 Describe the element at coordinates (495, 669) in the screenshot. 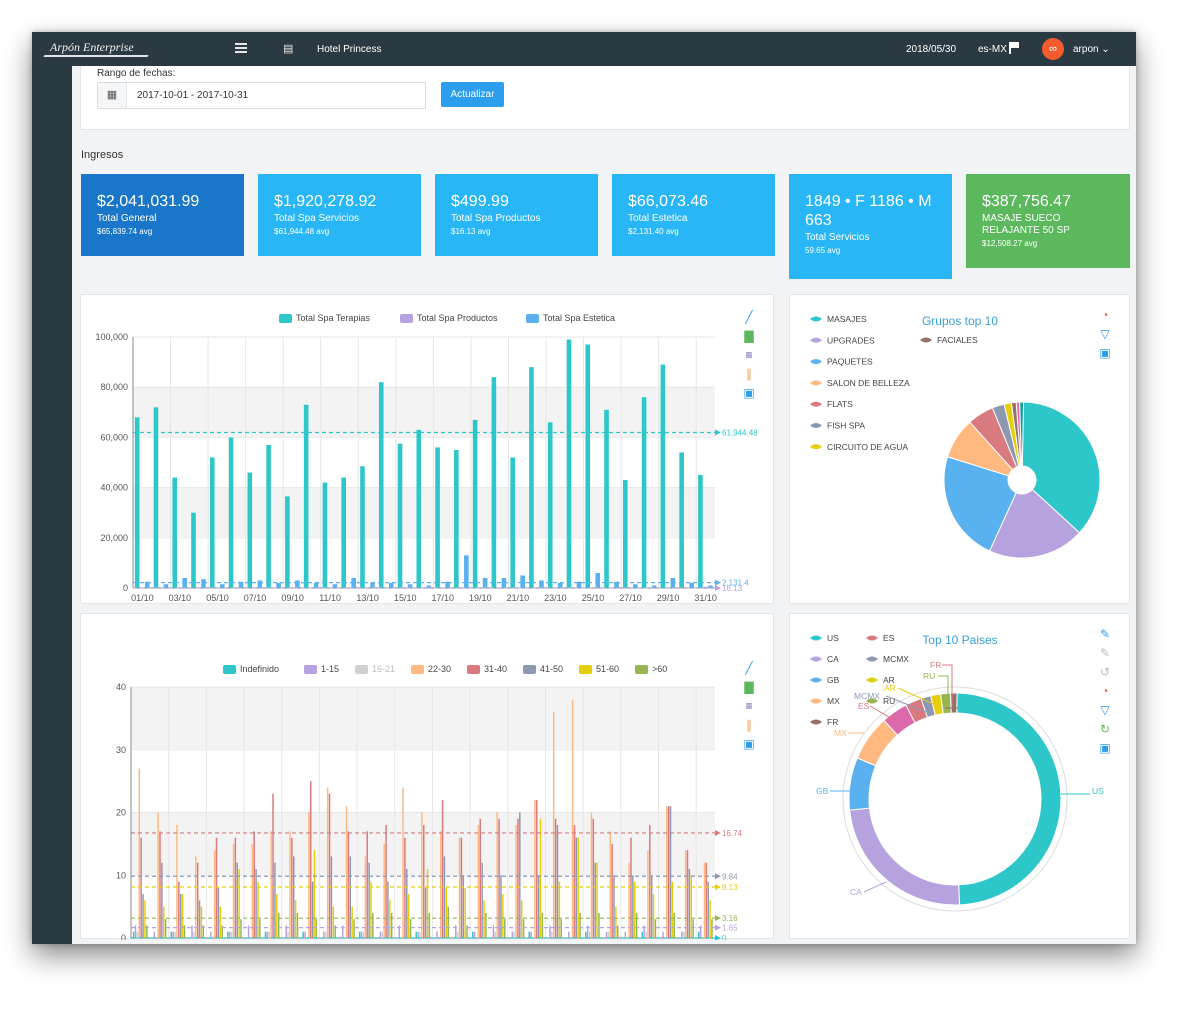

I see `legend-label: 31-40` at that location.